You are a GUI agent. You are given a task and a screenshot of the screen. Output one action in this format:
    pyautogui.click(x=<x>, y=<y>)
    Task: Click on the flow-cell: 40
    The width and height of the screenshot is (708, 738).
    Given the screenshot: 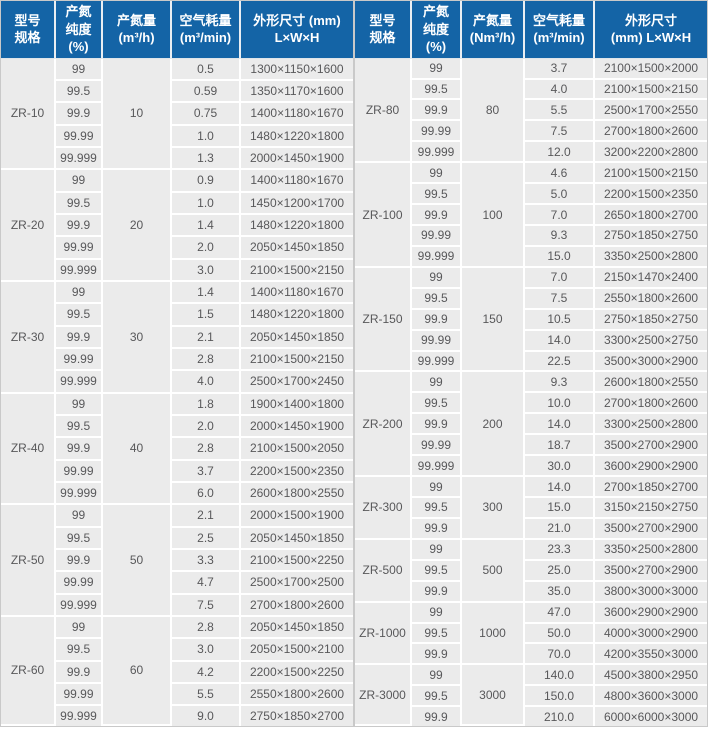 What is the action you would take?
    pyautogui.click(x=137, y=449)
    